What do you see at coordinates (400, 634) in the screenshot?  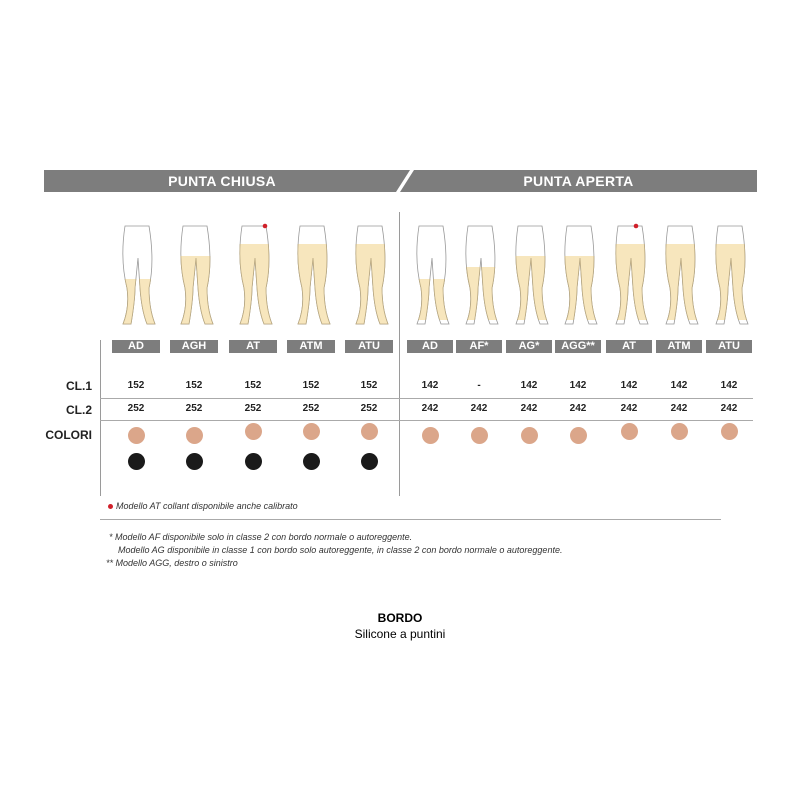 I see `bordo-value: Silicone a puntini` at bounding box center [400, 634].